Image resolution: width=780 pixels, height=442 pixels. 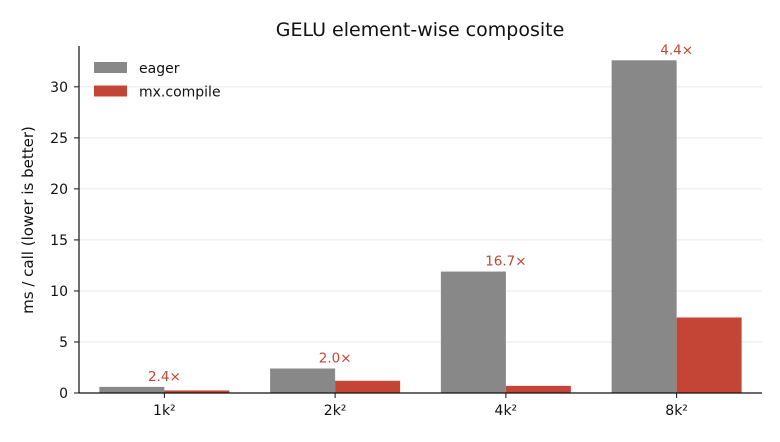 I want to click on x-tick-label: 1k², so click(x=164, y=411).